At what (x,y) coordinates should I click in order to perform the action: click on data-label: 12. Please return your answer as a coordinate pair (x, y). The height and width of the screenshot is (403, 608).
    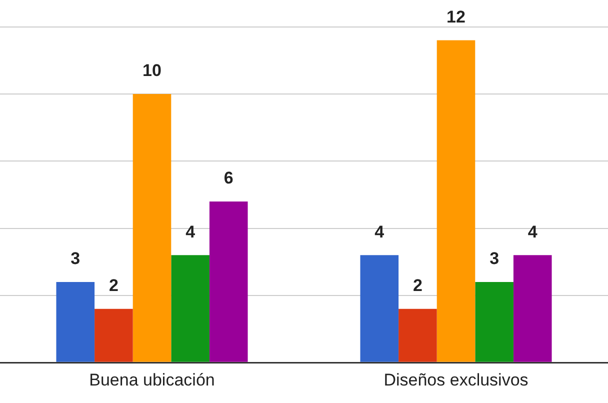
    Looking at the image, I should click on (456, 16).